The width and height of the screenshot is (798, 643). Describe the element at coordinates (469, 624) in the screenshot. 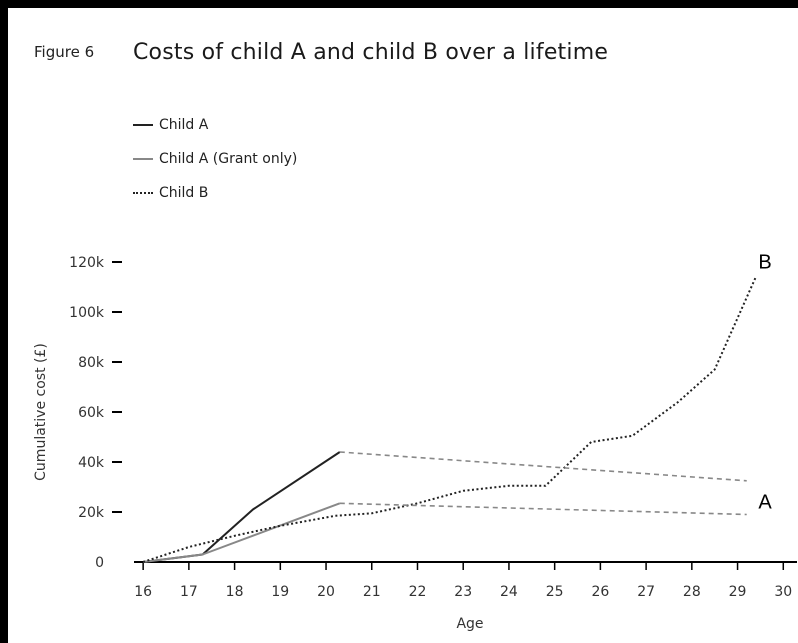

I see `x-axis-label: Age` at that location.